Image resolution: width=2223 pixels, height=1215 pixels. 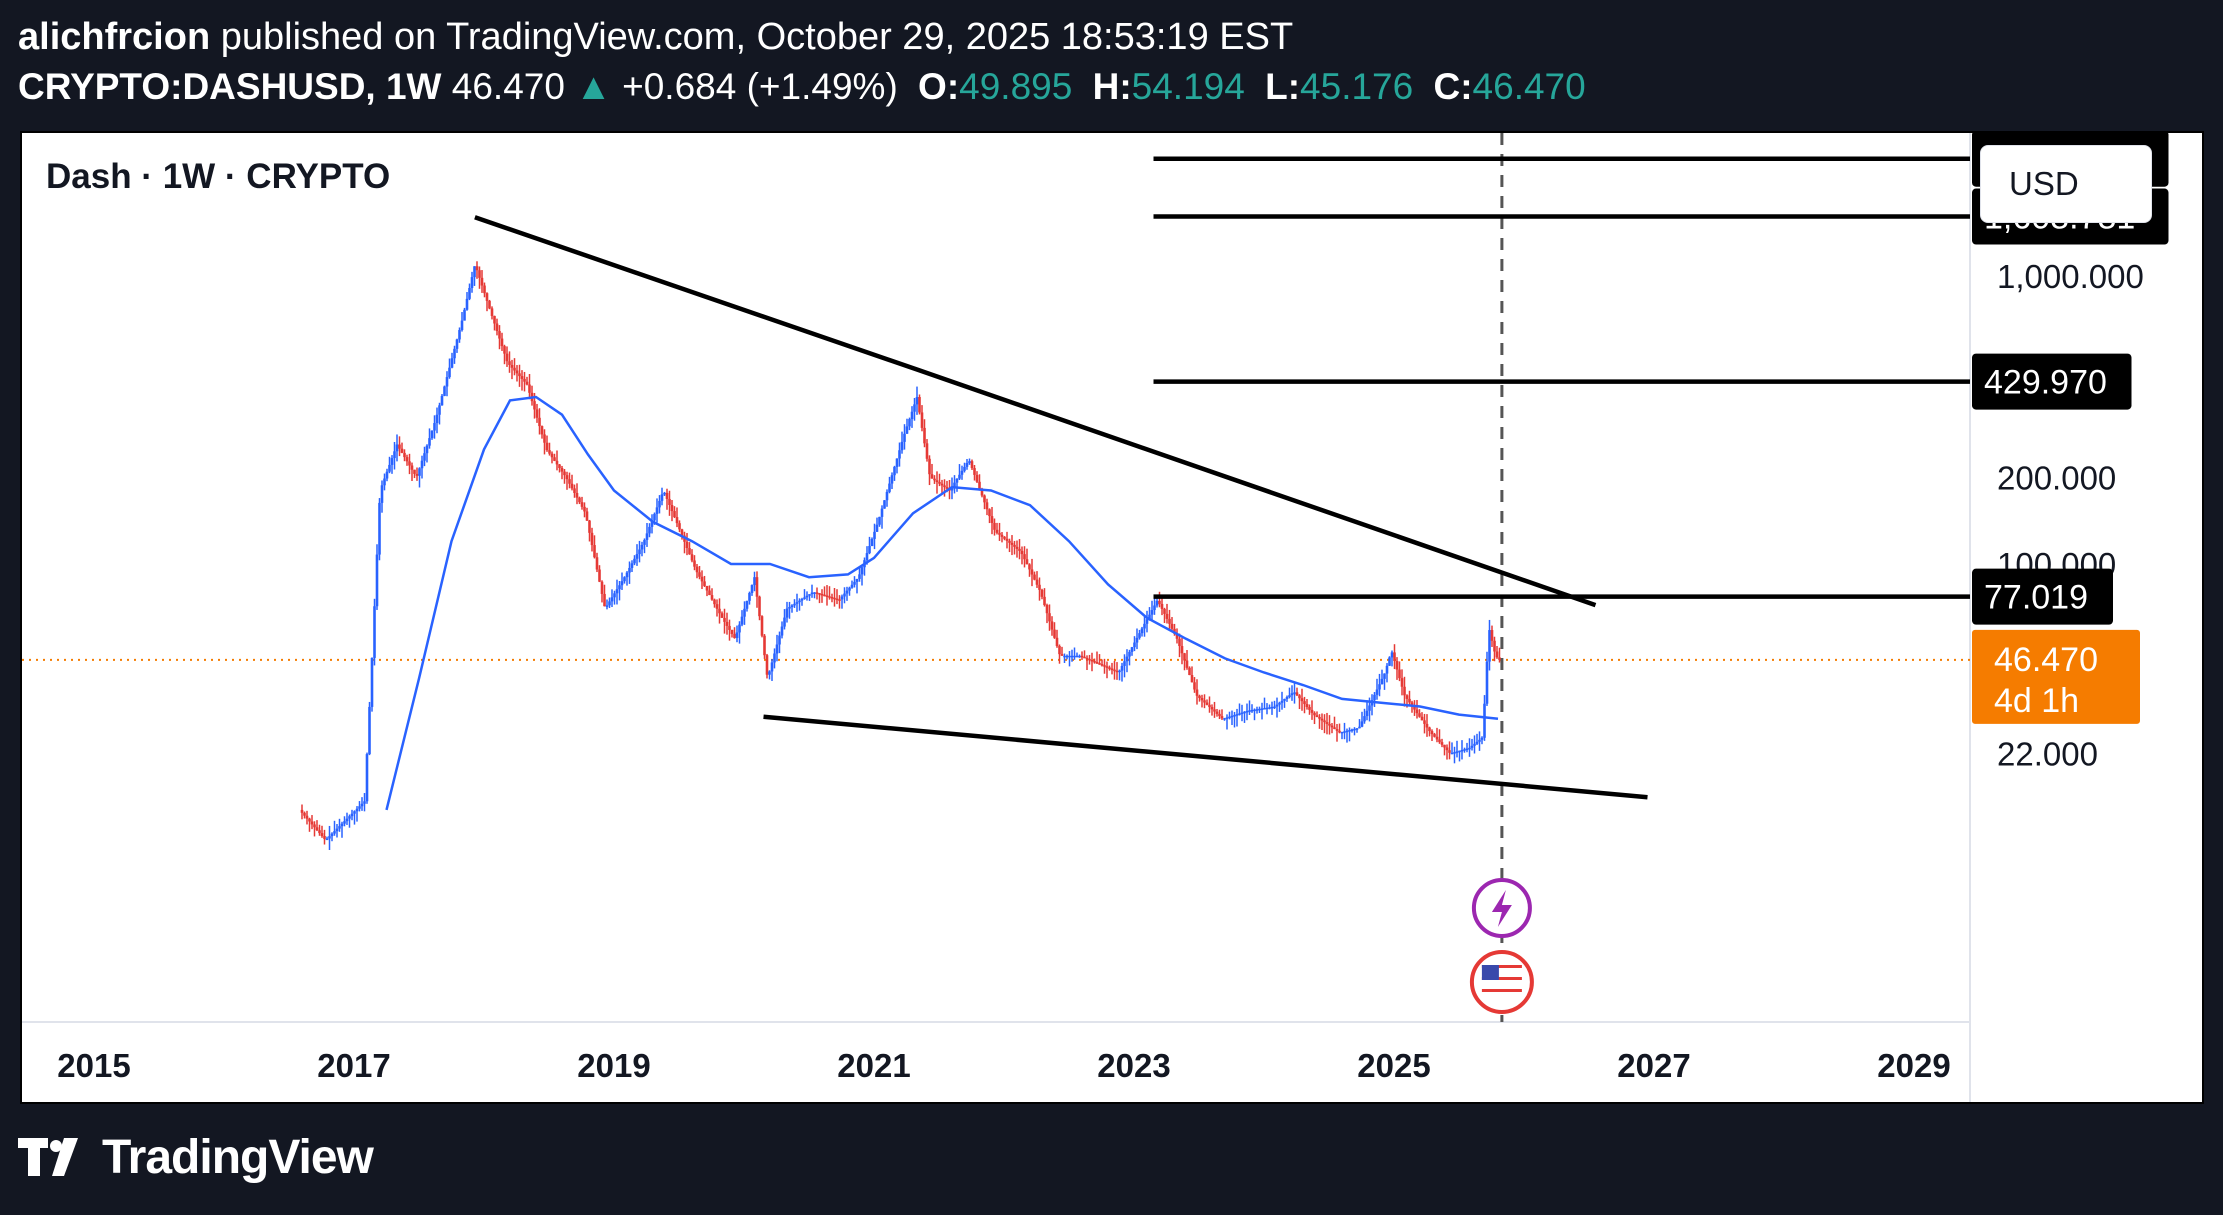 I want to click on author-name: alichfrcion, so click(x=114, y=37).